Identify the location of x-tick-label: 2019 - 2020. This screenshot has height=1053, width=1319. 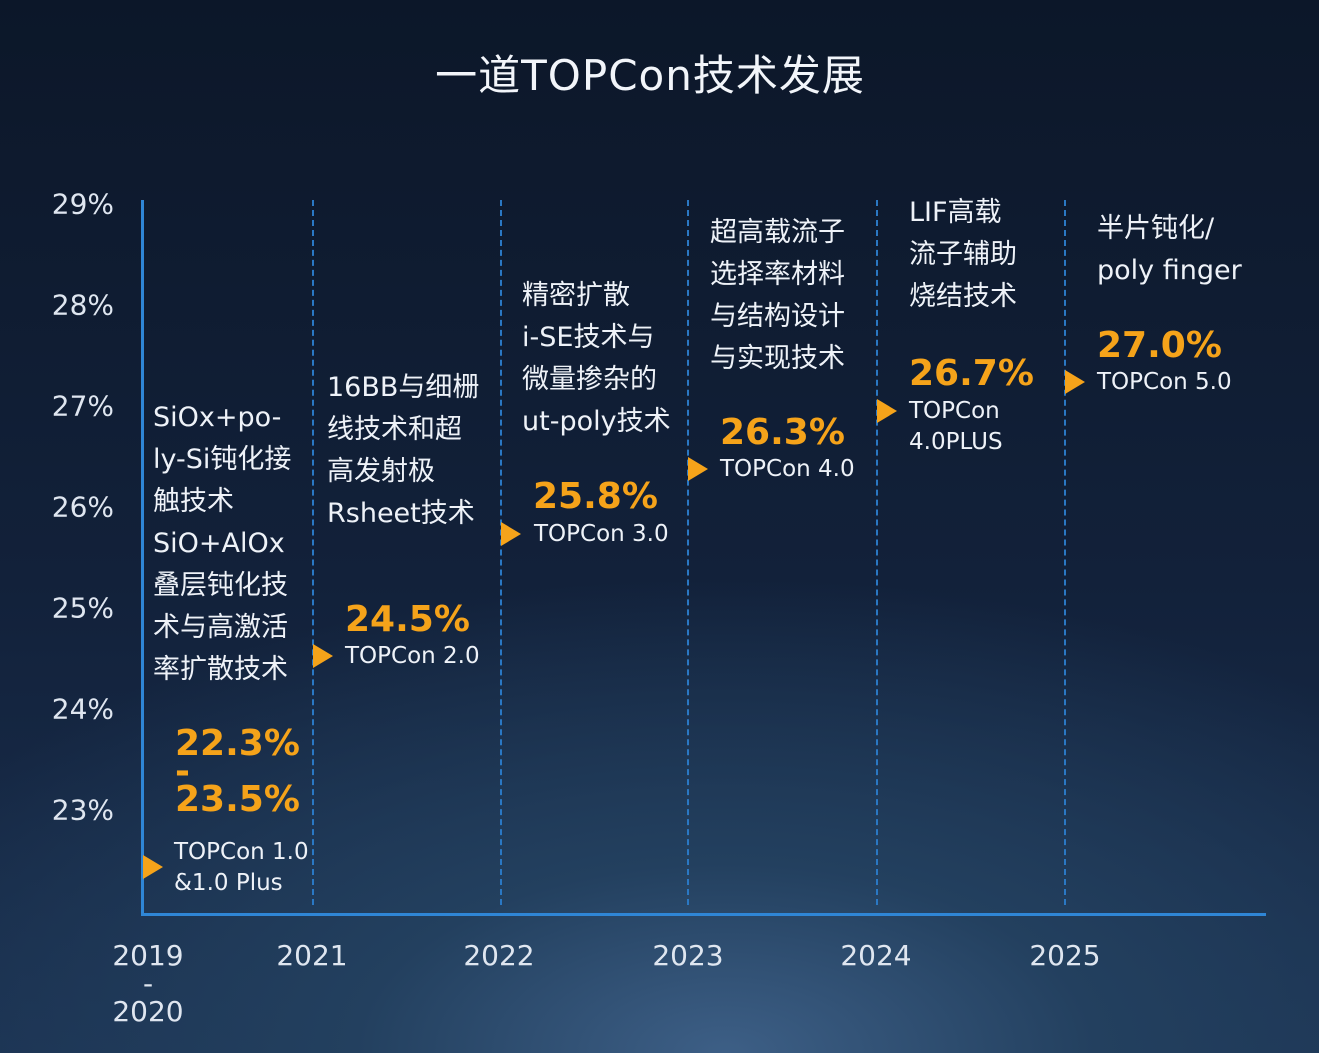
(148, 983).